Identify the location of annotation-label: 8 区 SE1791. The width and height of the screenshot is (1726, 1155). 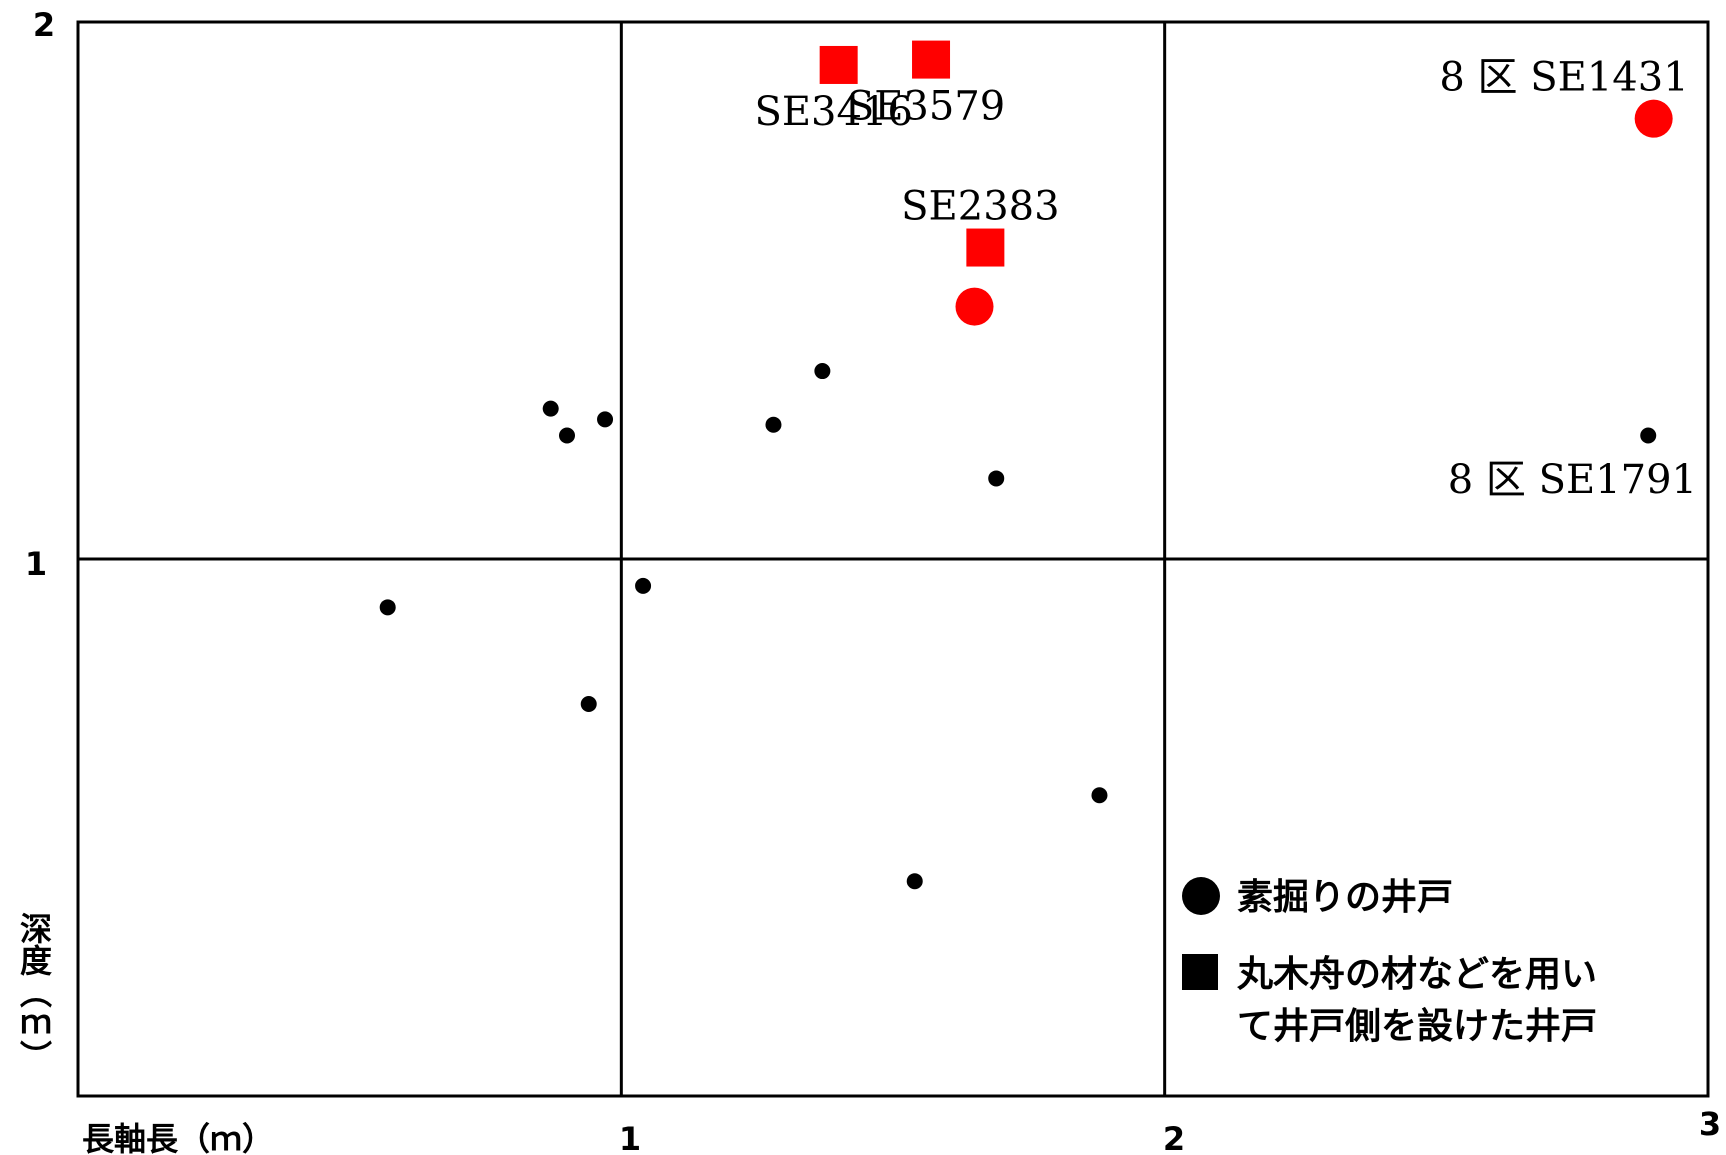
(1572, 480).